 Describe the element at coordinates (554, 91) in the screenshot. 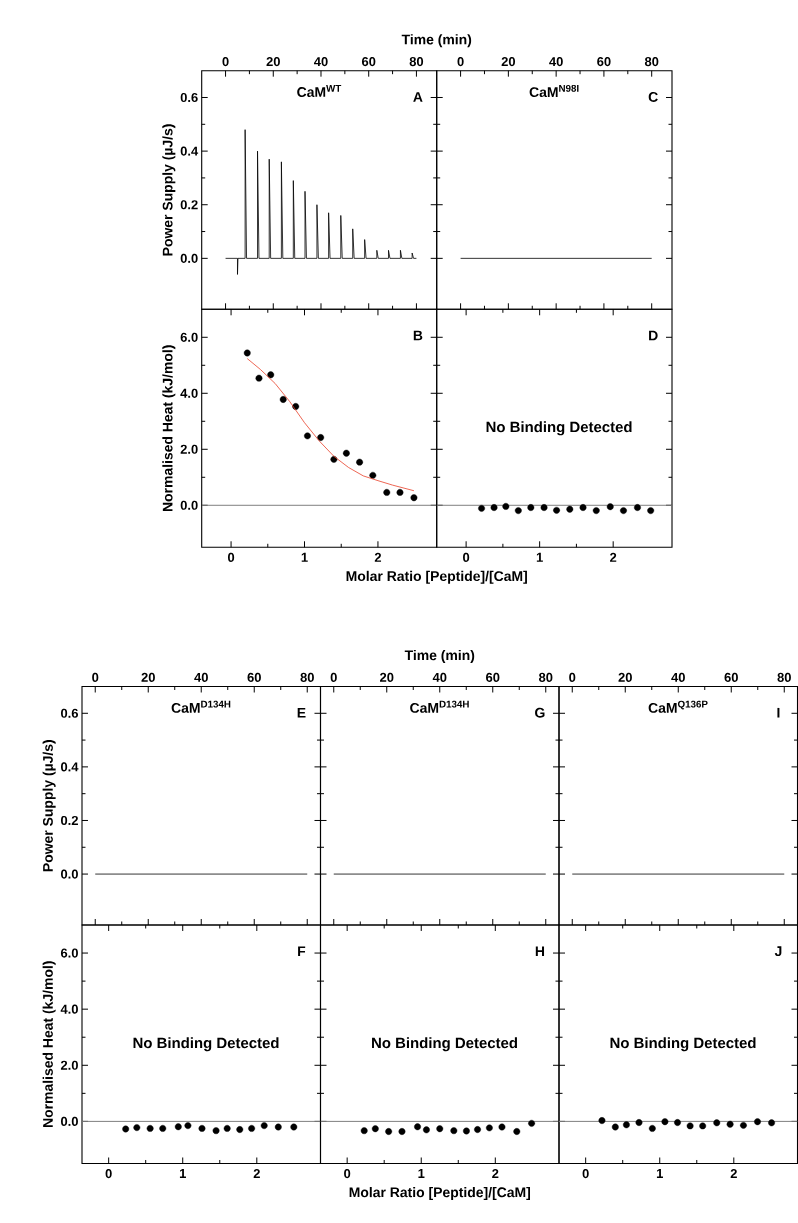

I see `text: CaM$^{N98I}$` at that location.